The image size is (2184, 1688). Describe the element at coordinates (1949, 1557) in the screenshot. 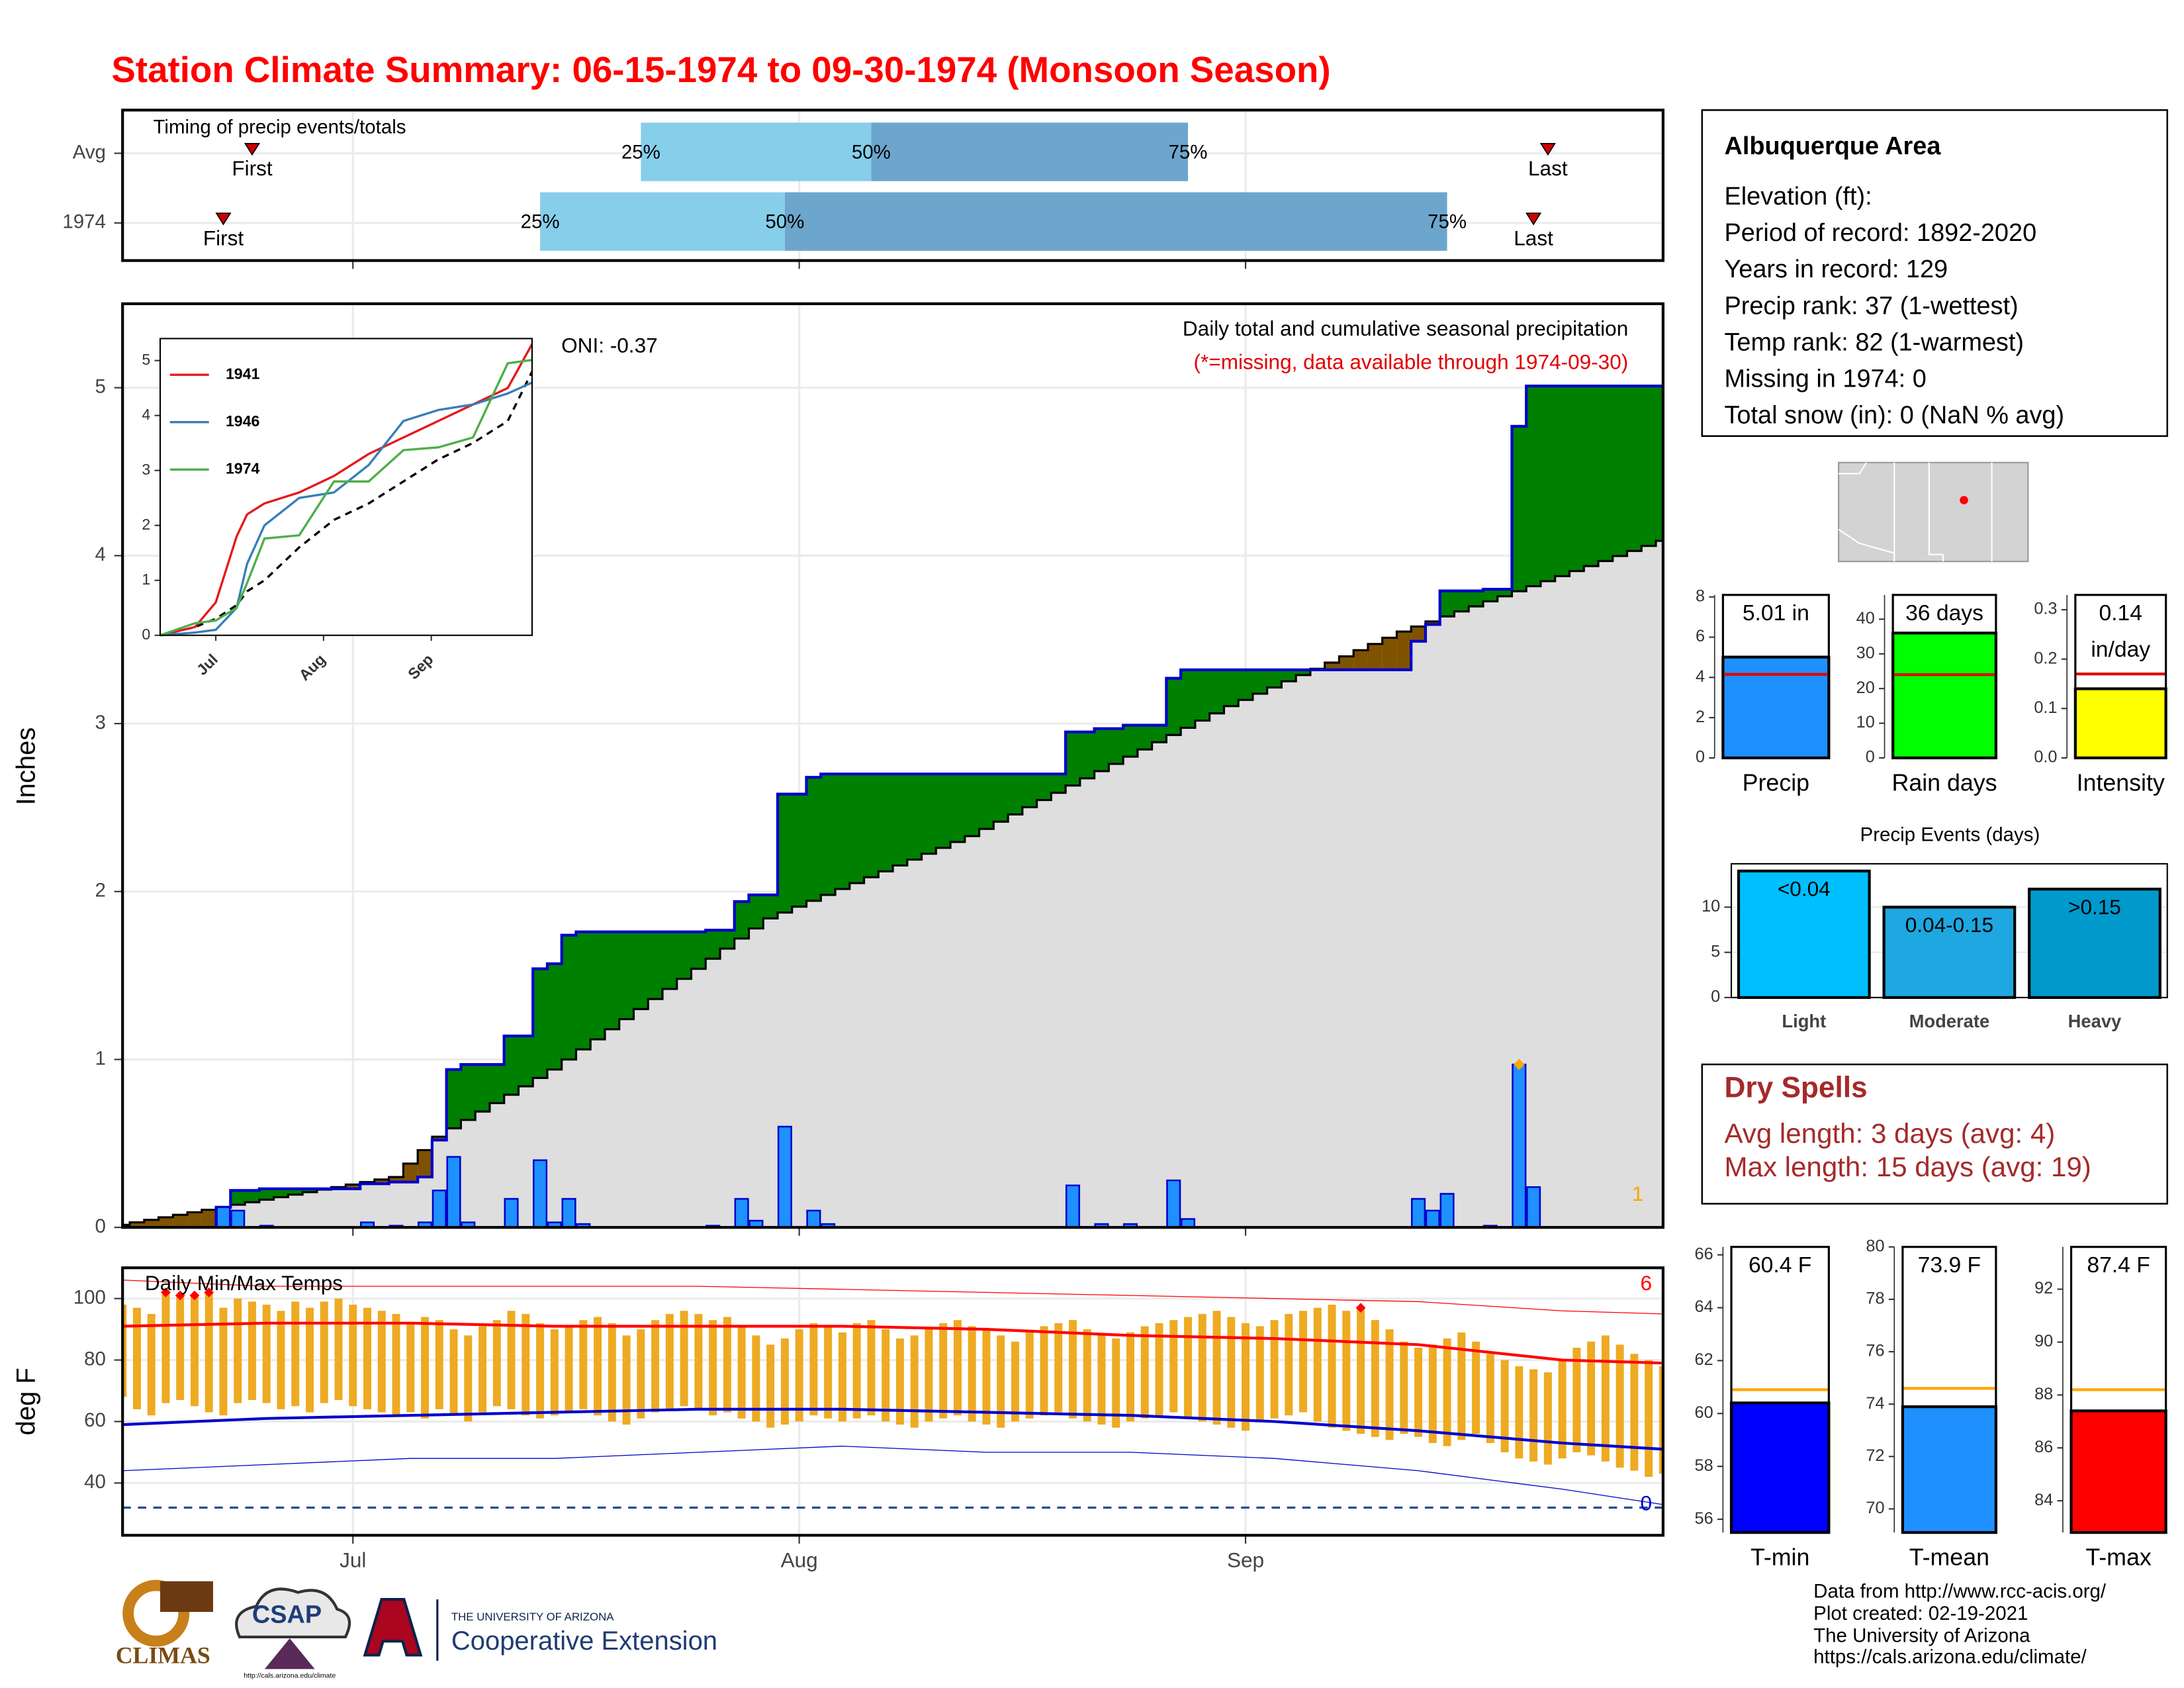

I see `x-axis-label: T-mean` at that location.